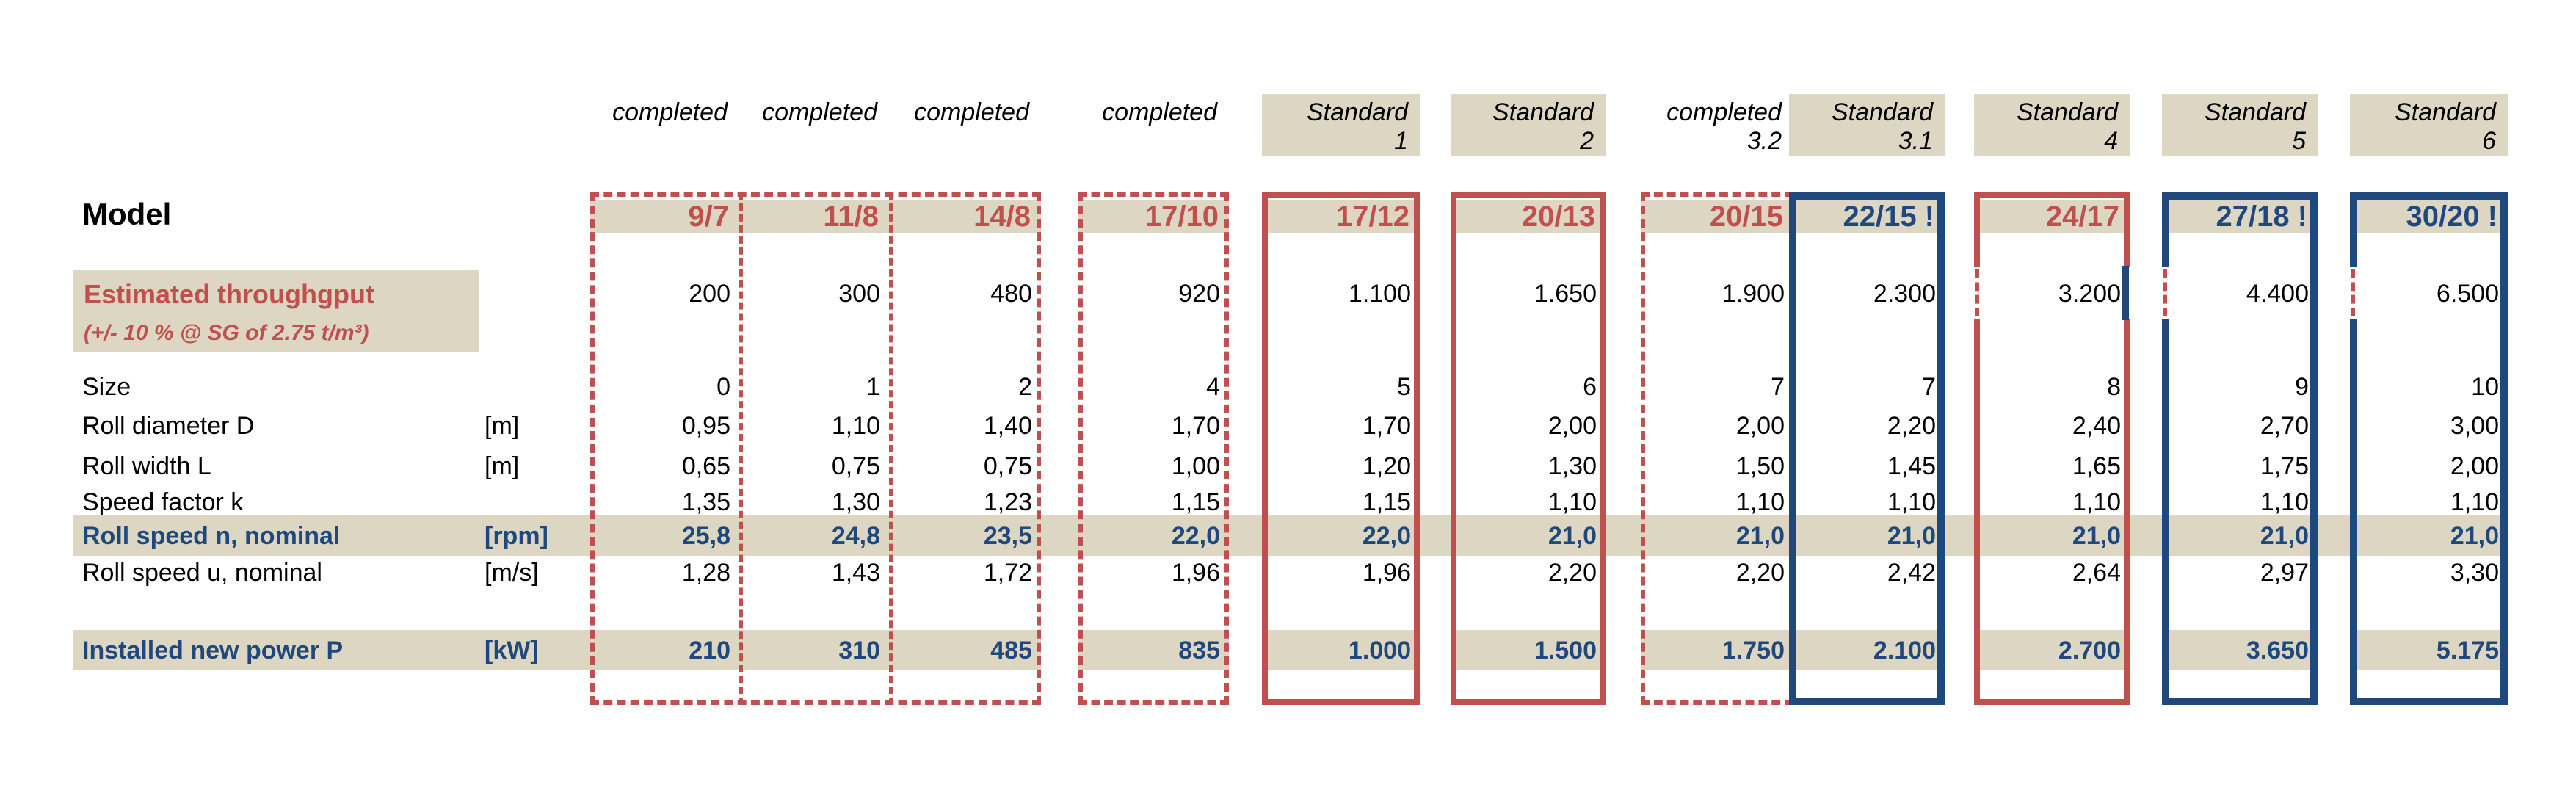 The image size is (2576, 793). What do you see at coordinates (503, 466) in the screenshot?
I see `unit-roll-width: [m]` at bounding box center [503, 466].